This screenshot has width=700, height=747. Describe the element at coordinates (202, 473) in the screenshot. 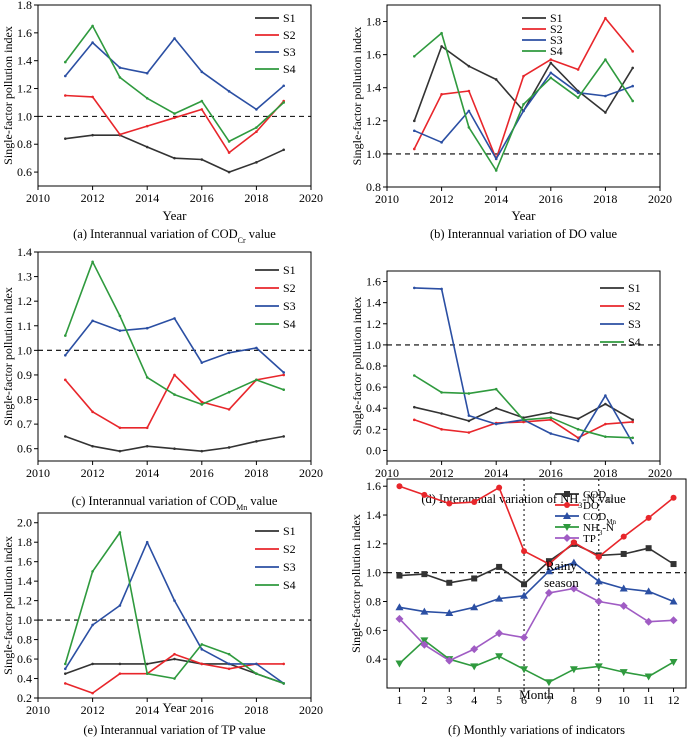

I see `x-tick-label: 2016` at that location.